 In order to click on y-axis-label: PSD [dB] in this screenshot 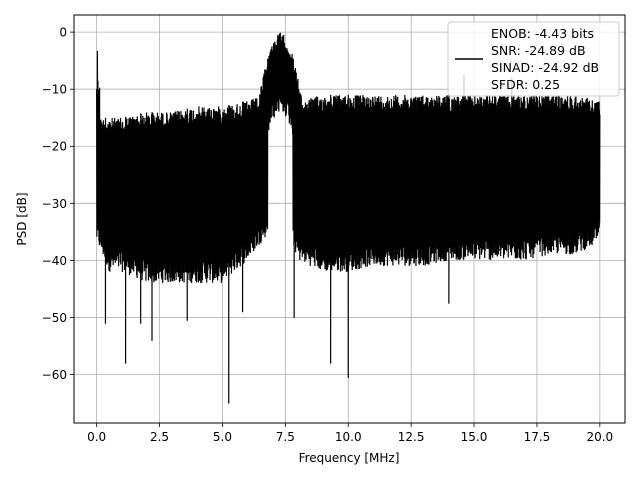, I will do `click(22, 218)`.